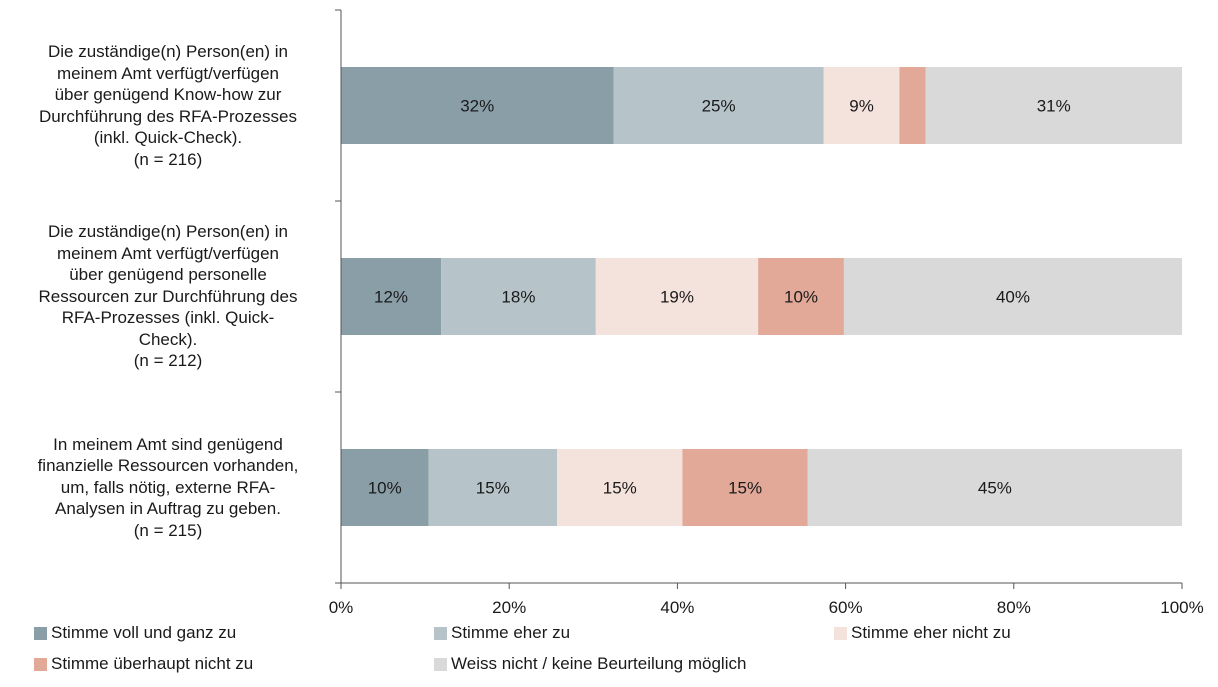 The width and height of the screenshot is (1218, 687). What do you see at coordinates (677, 607) in the screenshot?
I see `x-tick-label: 40%` at bounding box center [677, 607].